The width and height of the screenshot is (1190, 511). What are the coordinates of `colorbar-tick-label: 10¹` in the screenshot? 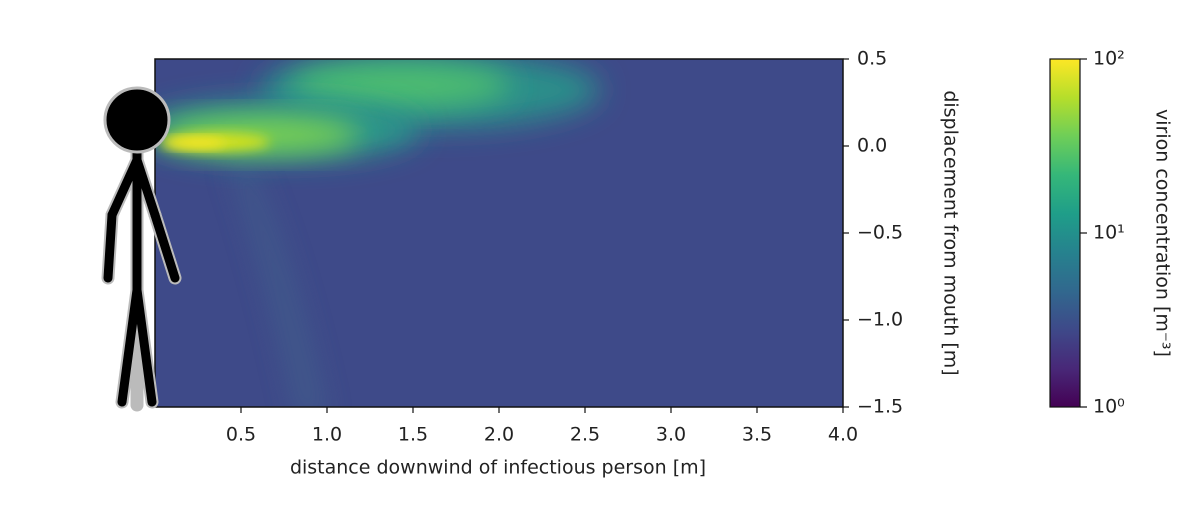 It's located at (1109, 233).